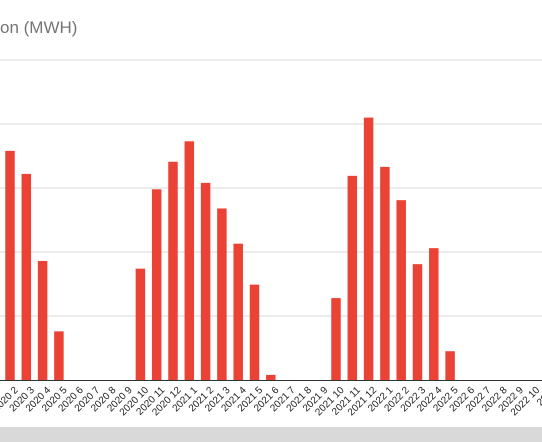 This screenshot has height=442, width=542. What do you see at coordinates (271, 434) in the screenshot?
I see `scrollbar-band` at bounding box center [271, 434].